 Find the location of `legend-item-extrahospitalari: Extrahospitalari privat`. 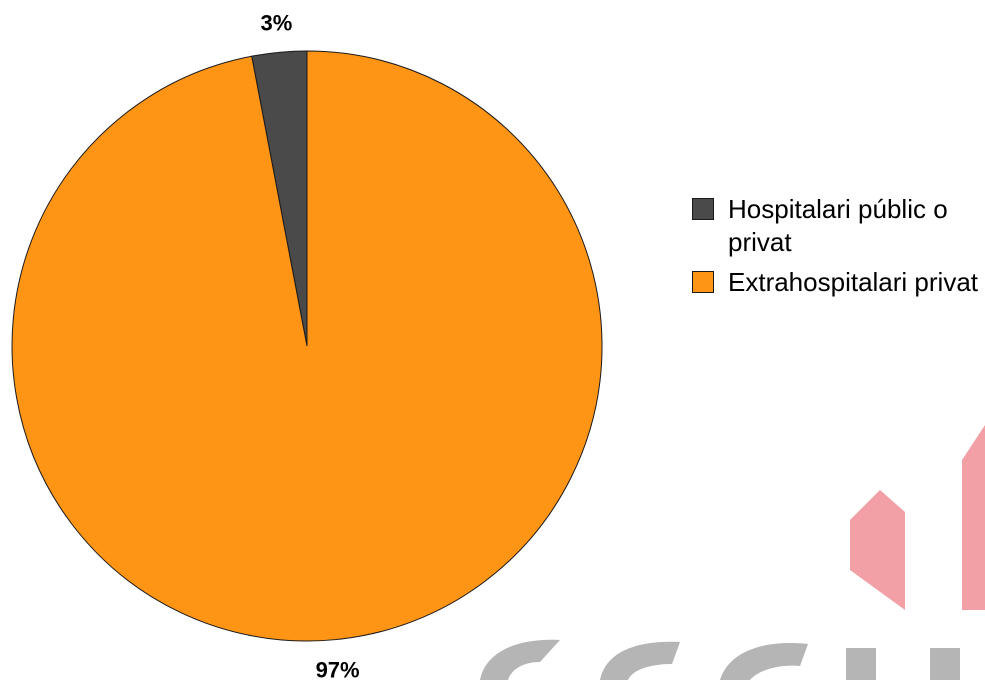

legend-item-extrahospitalari: Extrahospitalari privat is located at coordinates (837, 282).